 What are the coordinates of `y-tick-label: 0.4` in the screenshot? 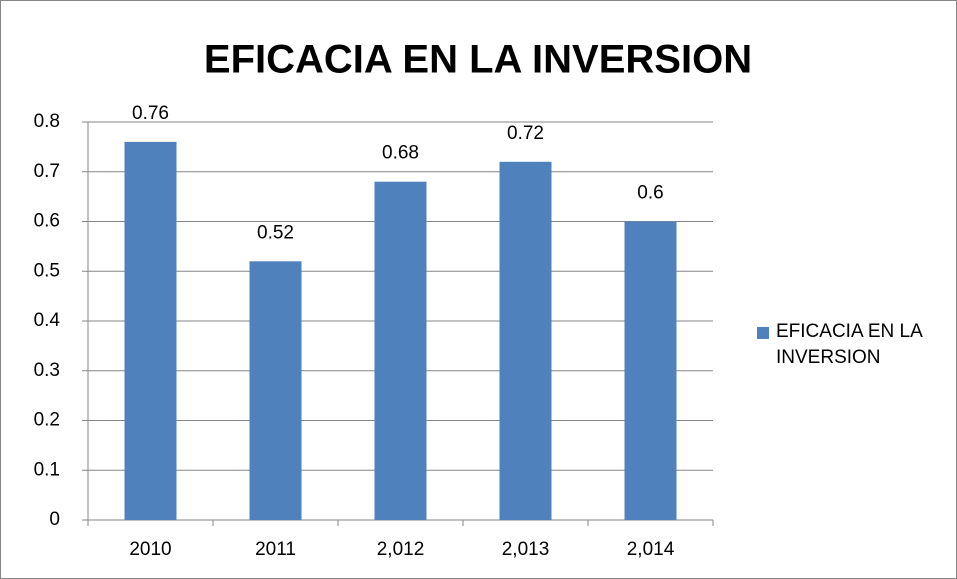 It's located at (47, 320).